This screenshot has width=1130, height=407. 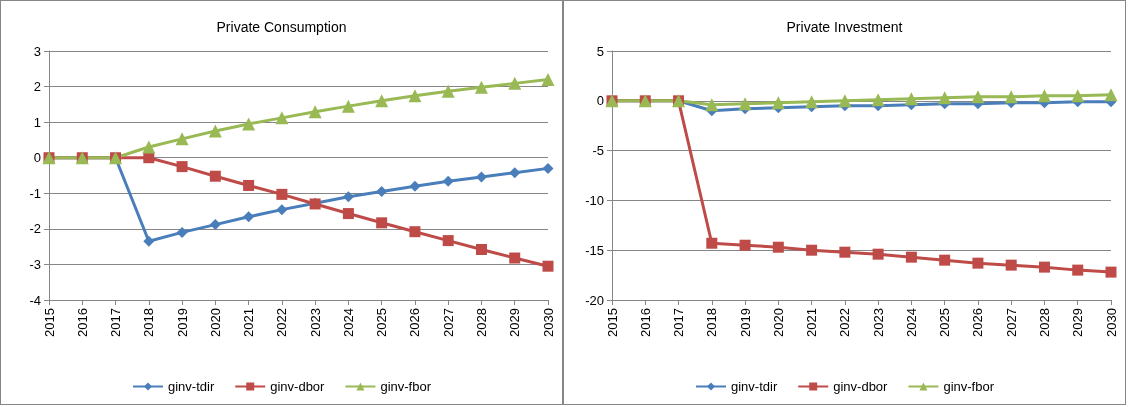 What do you see at coordinates (37, 122) in the screenshot?
I see `y-tick-label: 1` at bounding box center [37, 122].